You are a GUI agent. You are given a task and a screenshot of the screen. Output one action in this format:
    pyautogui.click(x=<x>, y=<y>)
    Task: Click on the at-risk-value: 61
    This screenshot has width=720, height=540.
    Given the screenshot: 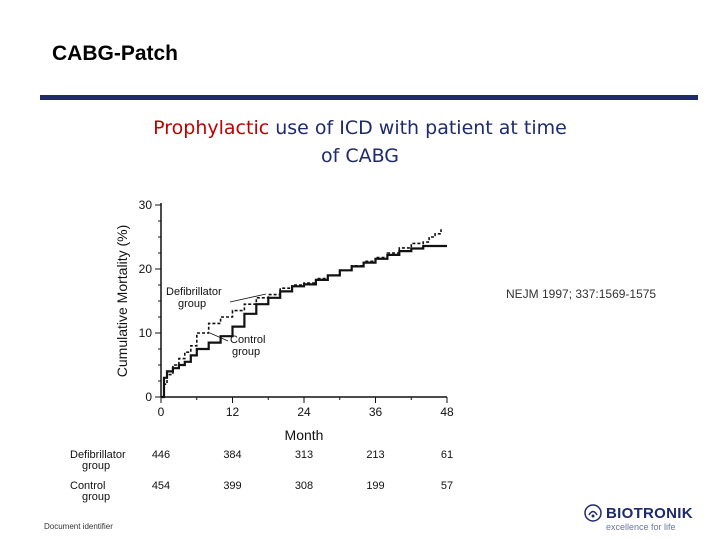 What is the action you would take?
    pyautogui.click(x=447, y=455)
    